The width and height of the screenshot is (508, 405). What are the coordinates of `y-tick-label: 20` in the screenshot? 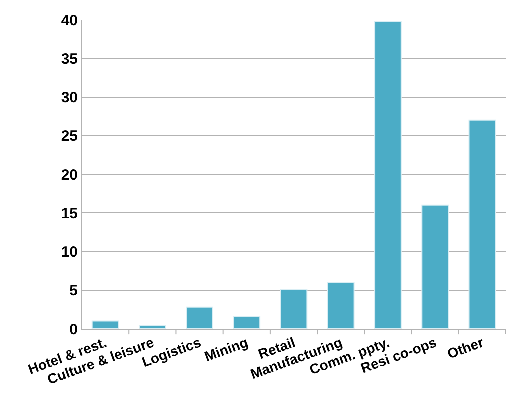 It's located at (69, 175).